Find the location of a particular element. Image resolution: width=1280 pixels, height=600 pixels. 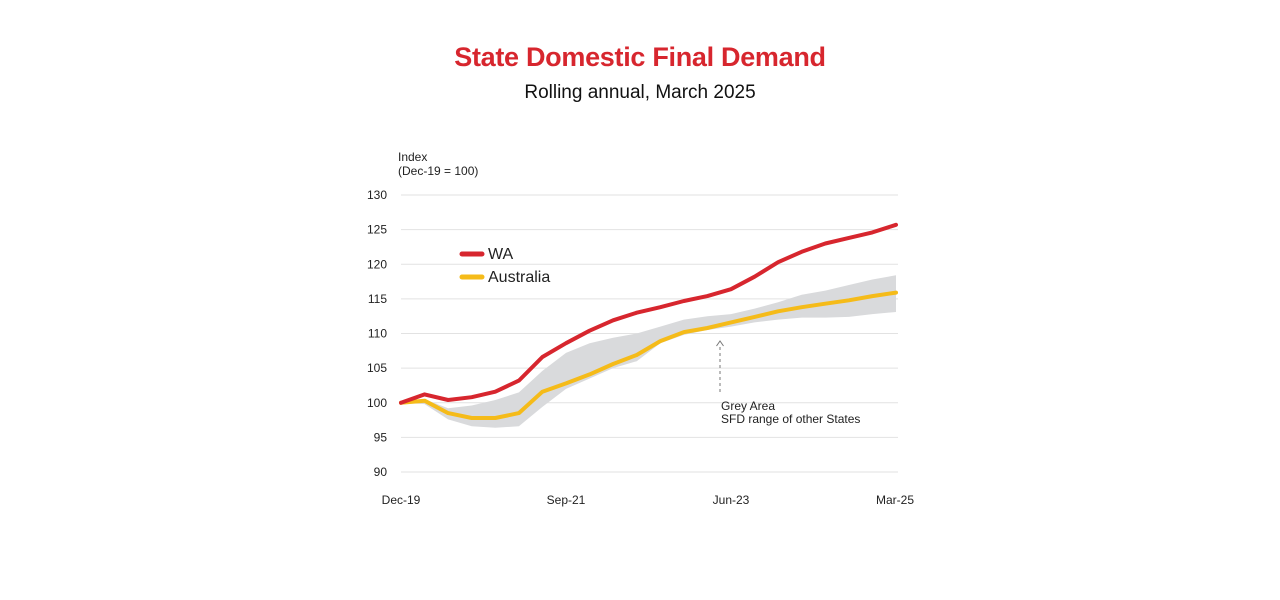

y-axis-ticks: 130 125 120 115 110 105 100 95 90 is located at coordinates (377, 333).